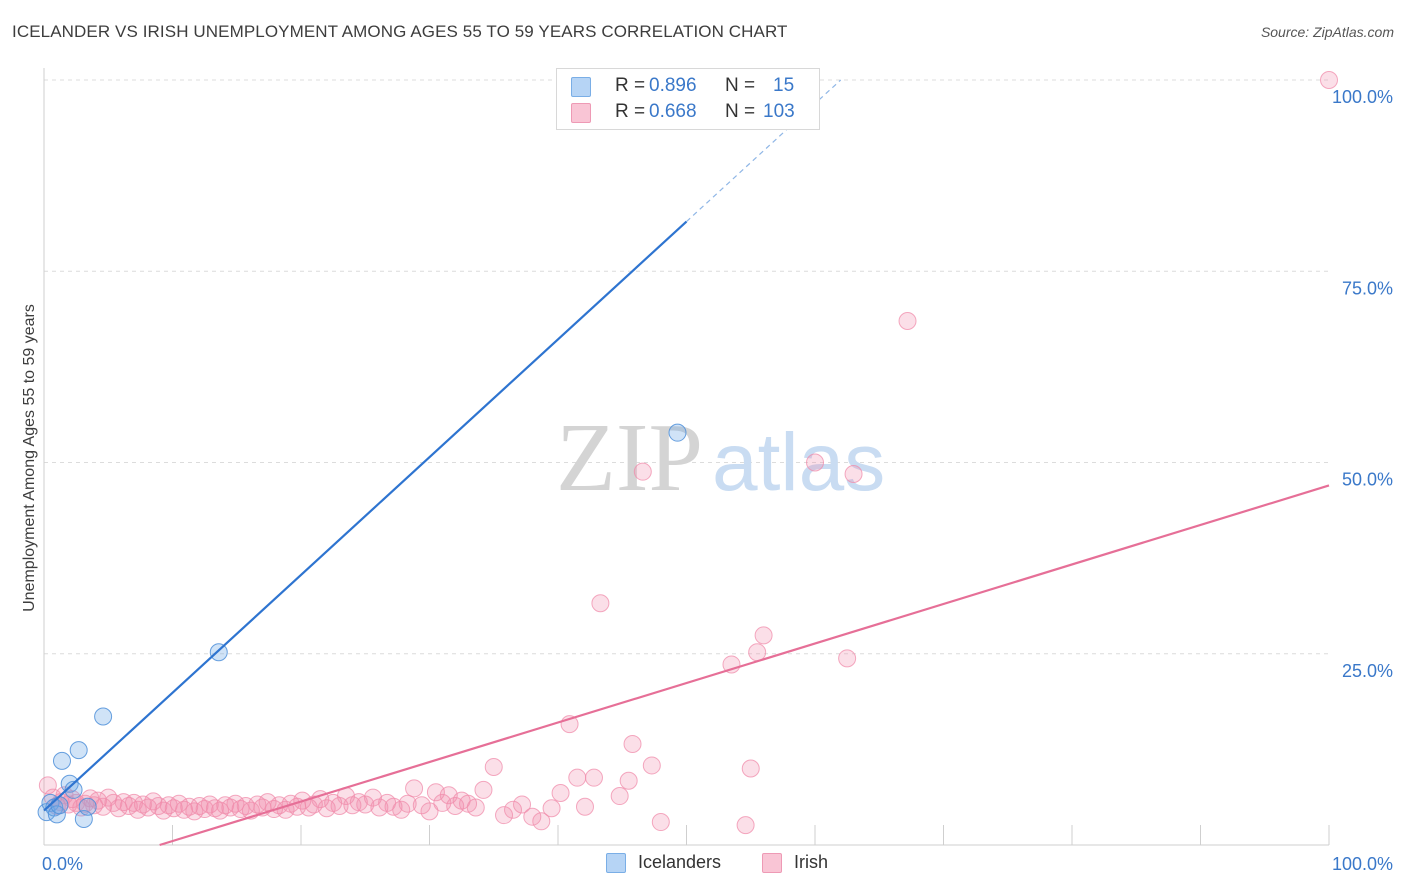  I want to click on x-tick-label: 100.0%, so click(1362, 864).